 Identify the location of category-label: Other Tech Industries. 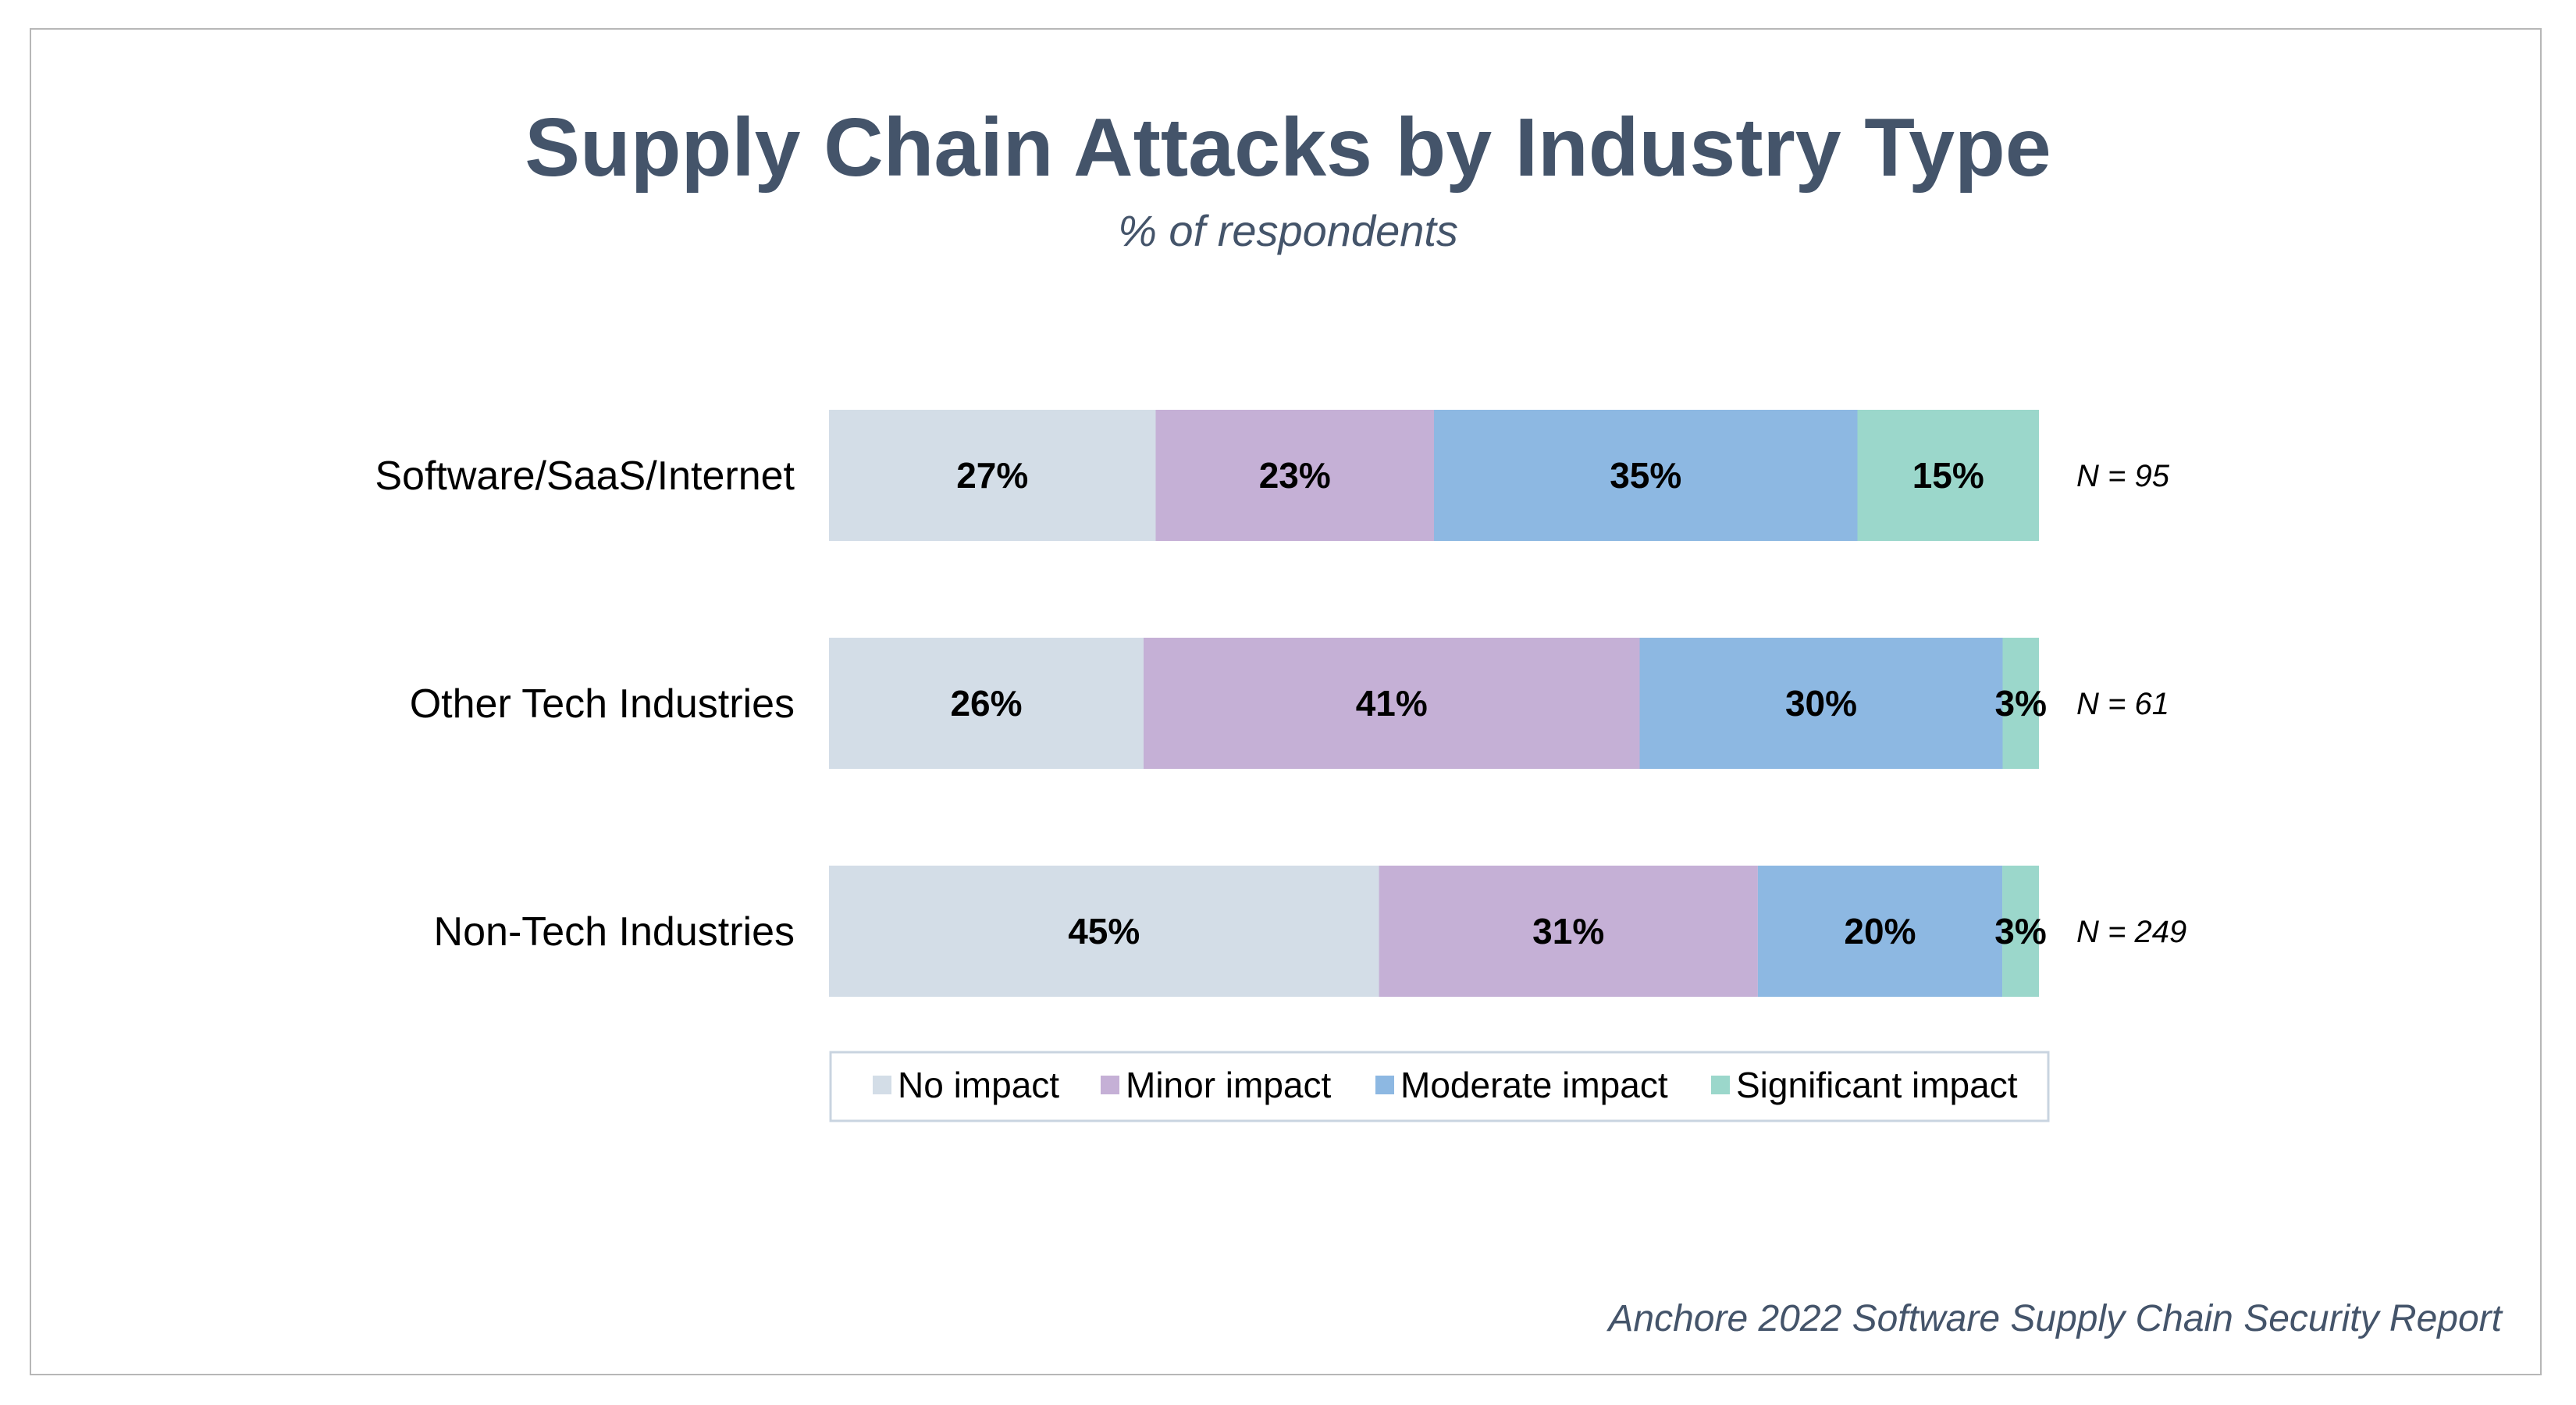
(602, 704).